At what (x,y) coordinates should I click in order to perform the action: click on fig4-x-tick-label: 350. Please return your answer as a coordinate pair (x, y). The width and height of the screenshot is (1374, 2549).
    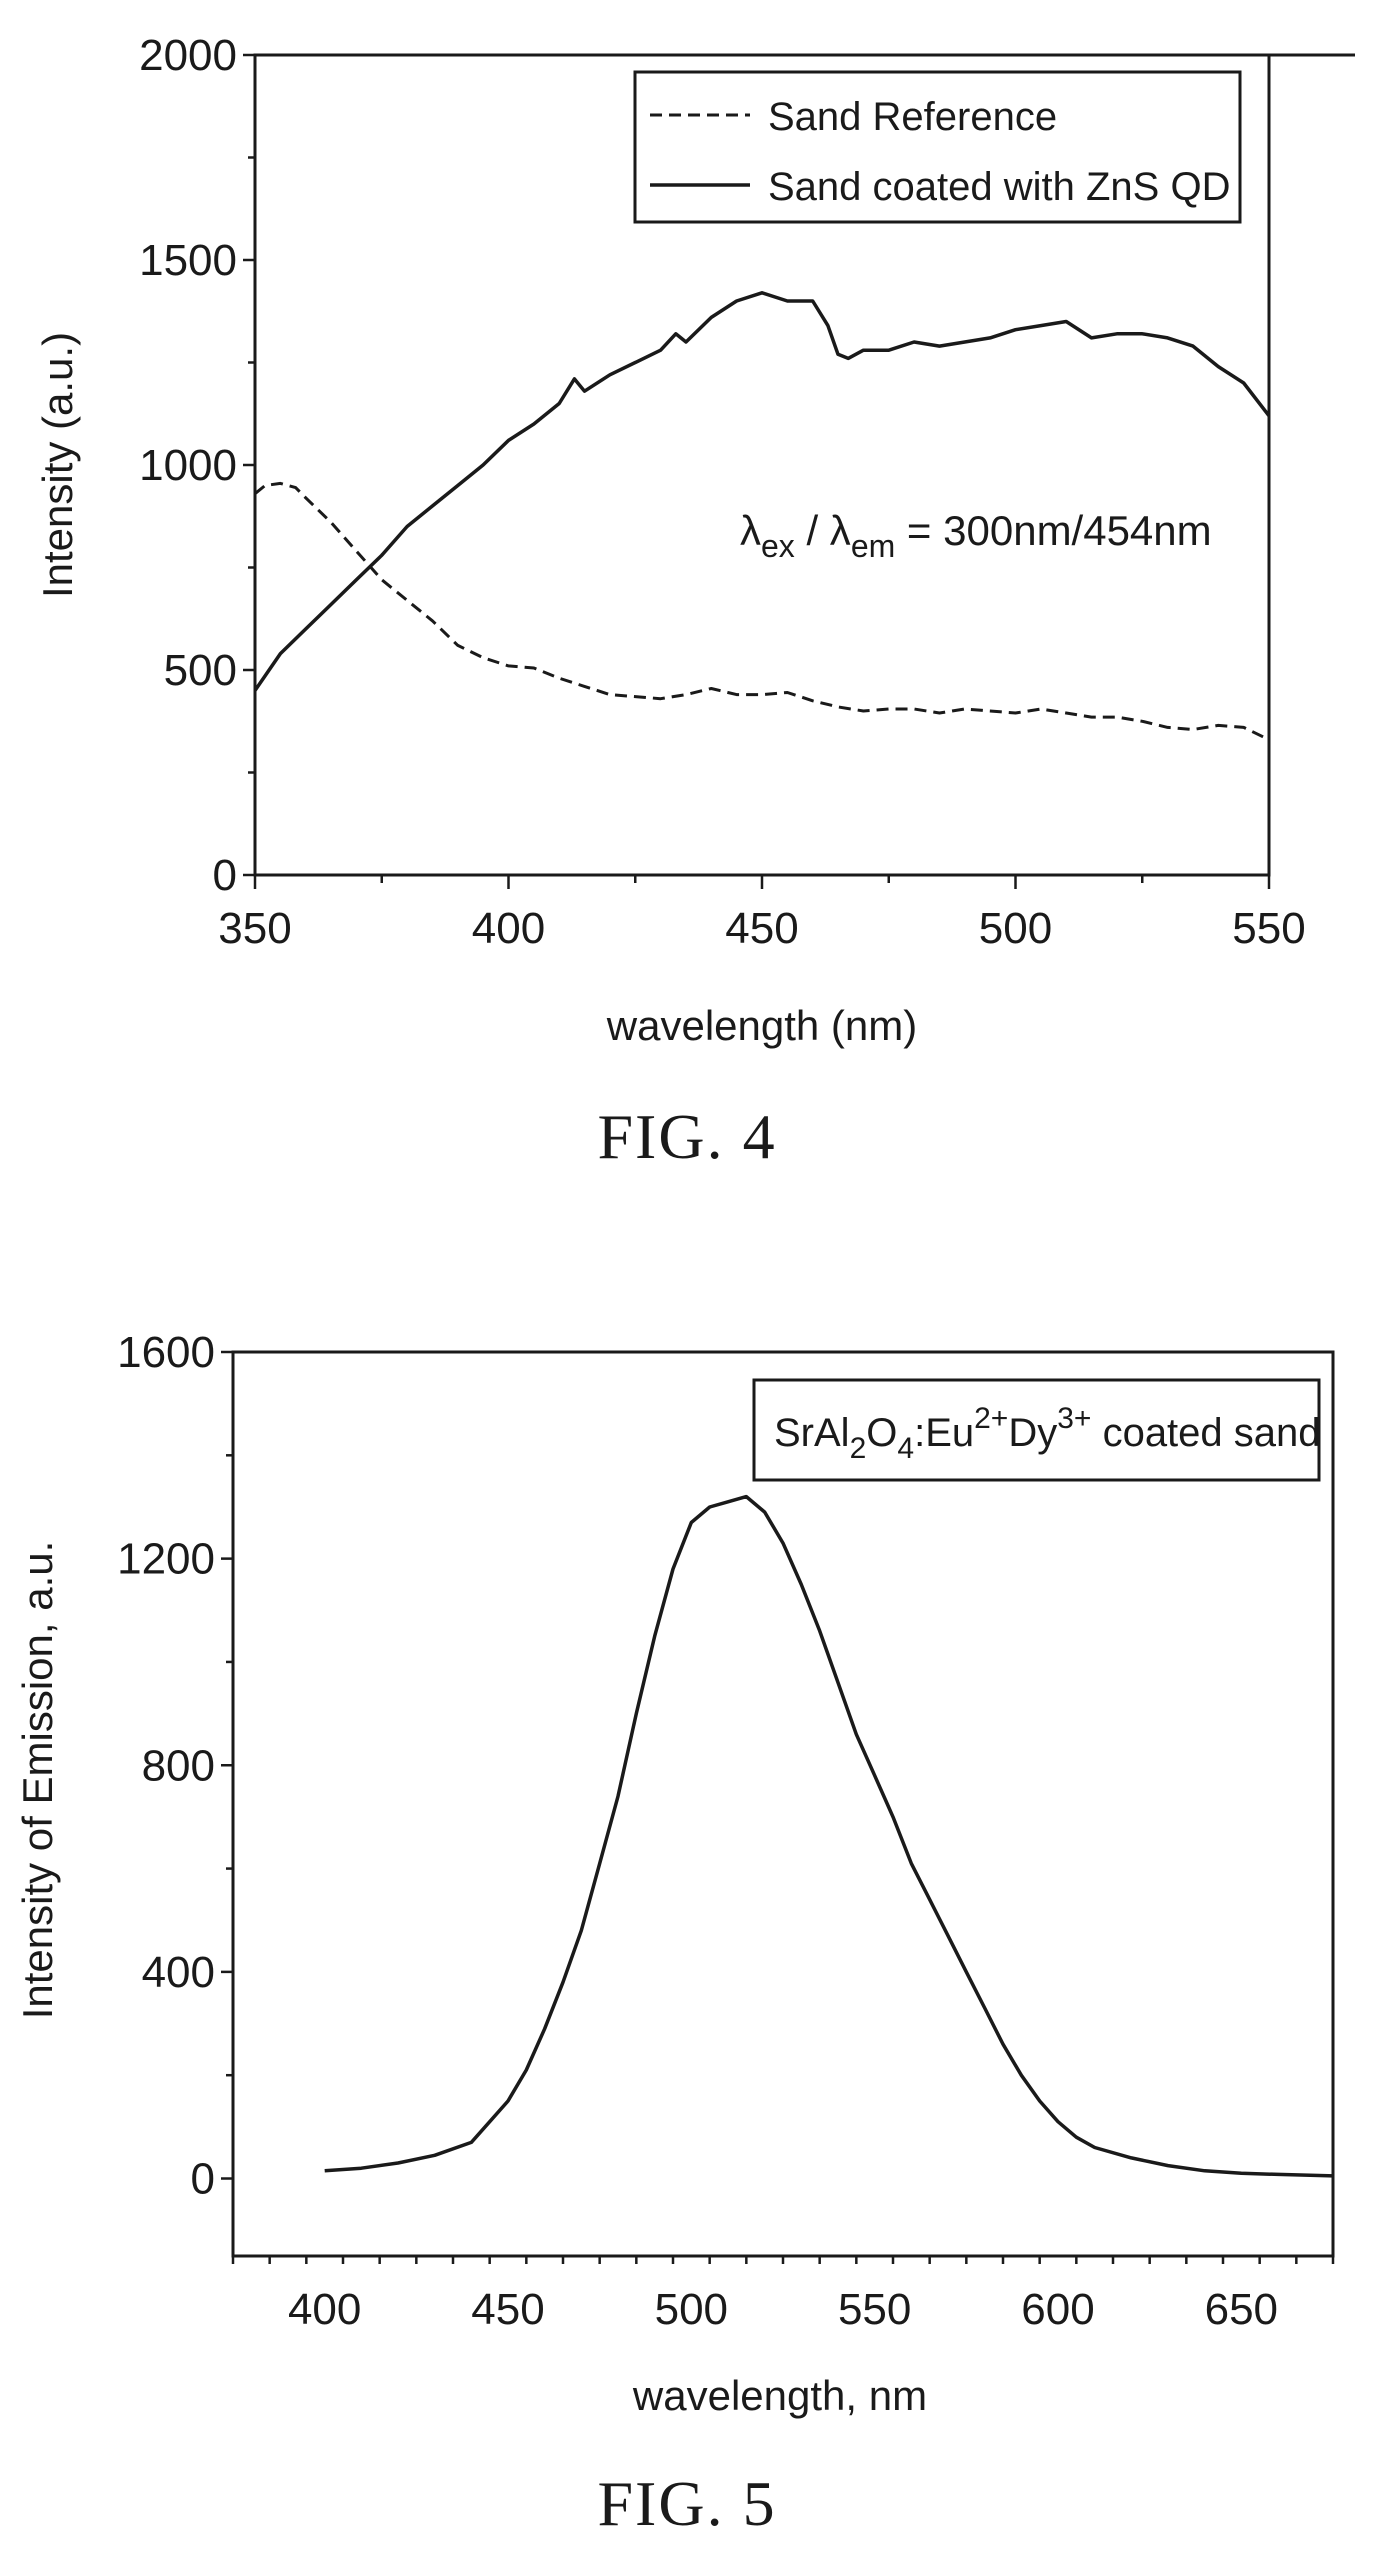
    Looking at the image, I should click on (254, 928).